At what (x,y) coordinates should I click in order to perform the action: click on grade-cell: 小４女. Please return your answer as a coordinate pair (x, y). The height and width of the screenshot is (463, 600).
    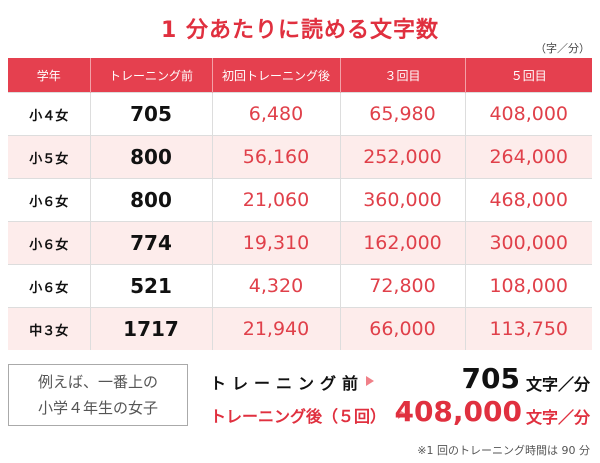
    Looking at the image, I should click on (49, 114).